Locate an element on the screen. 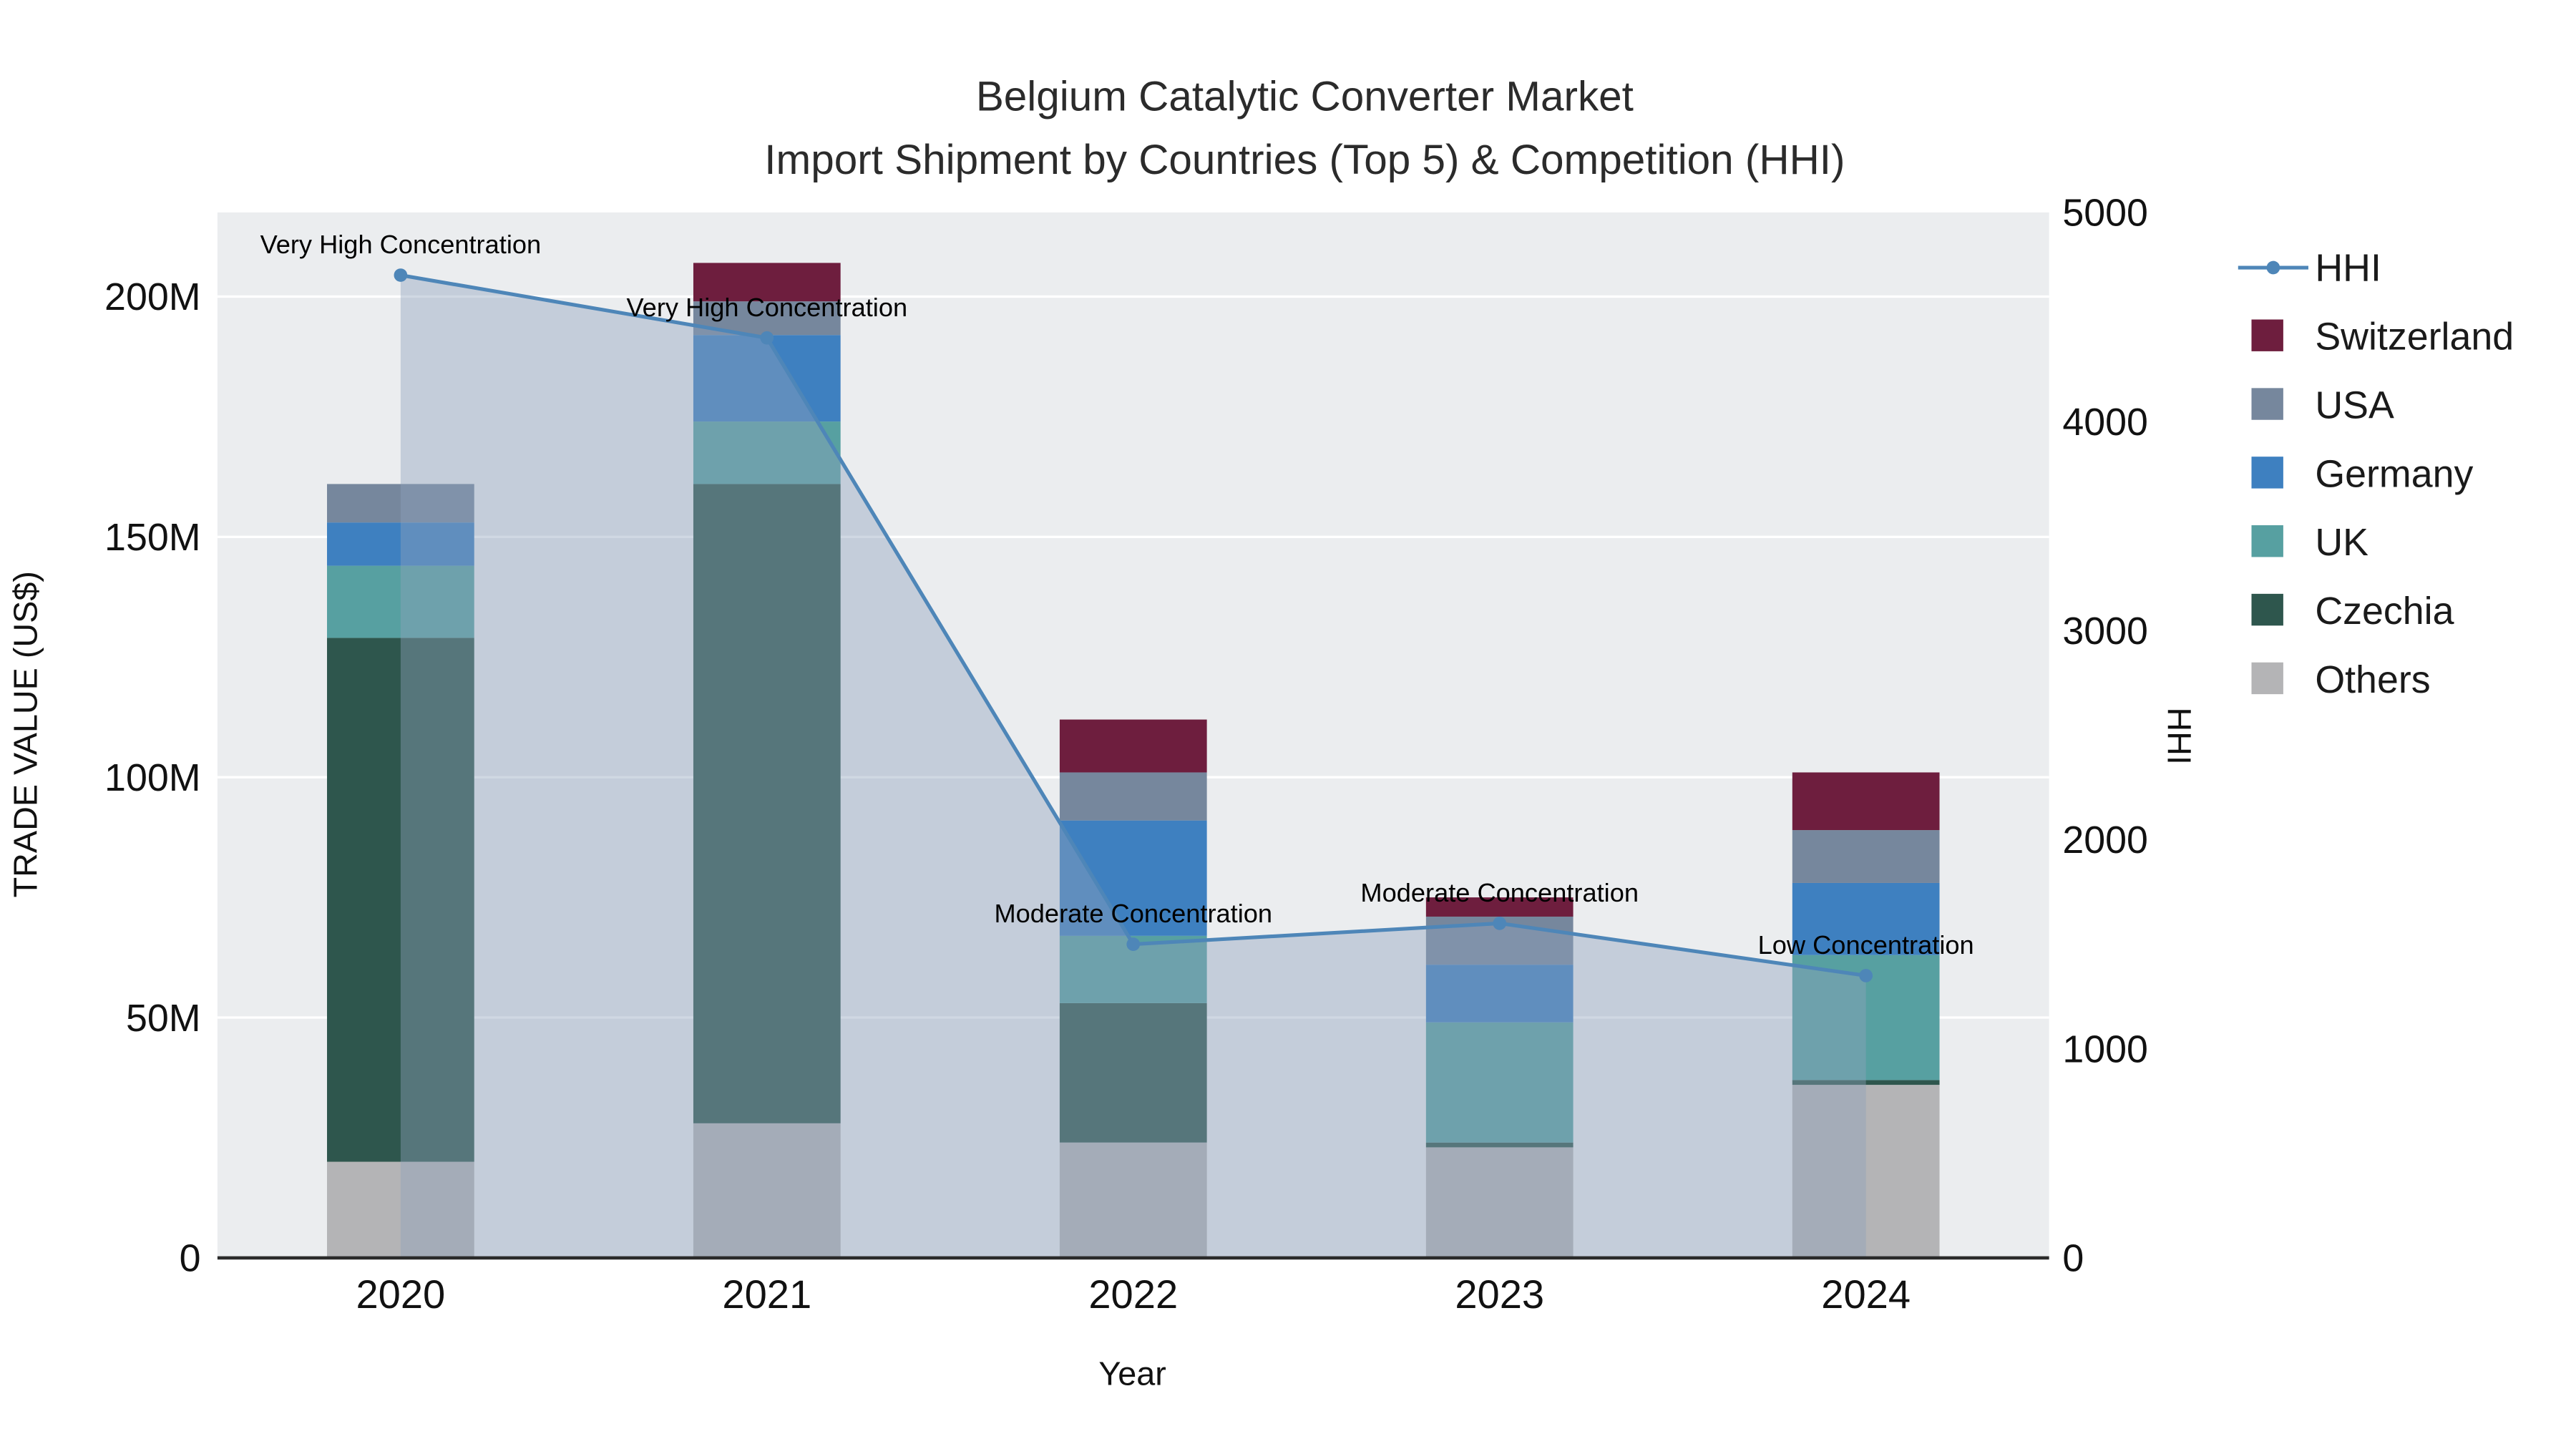 The width and height of the screenshot is (2576, 1449). bar-segment-czechia-2023 is located at coordinates (1499, 1145).